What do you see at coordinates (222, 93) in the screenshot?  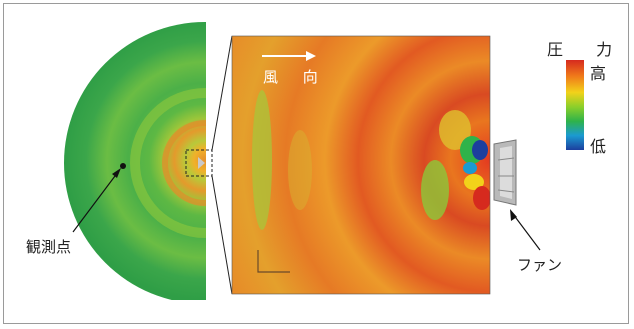 I see `zoom-line-top` at bounding box center [222, 93].